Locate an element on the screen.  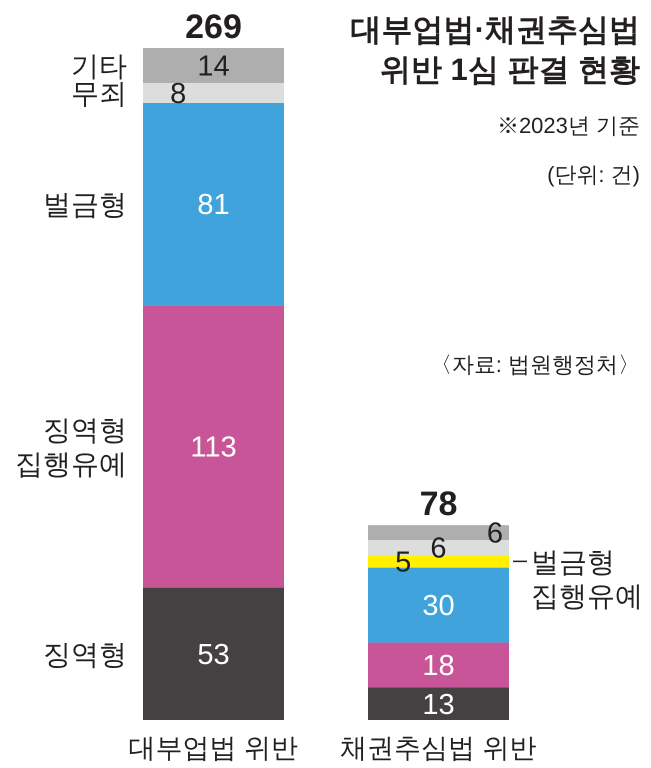
data-label: 13 is located at coordinates (438, 704).